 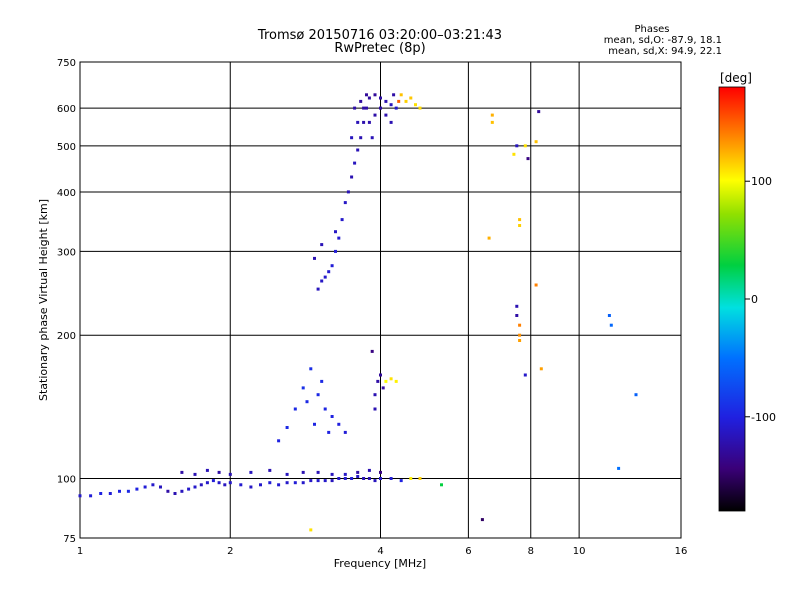 I want to click on y-axis-label: Stationary phase Virtual Height [km], so click(x=43, y=300).